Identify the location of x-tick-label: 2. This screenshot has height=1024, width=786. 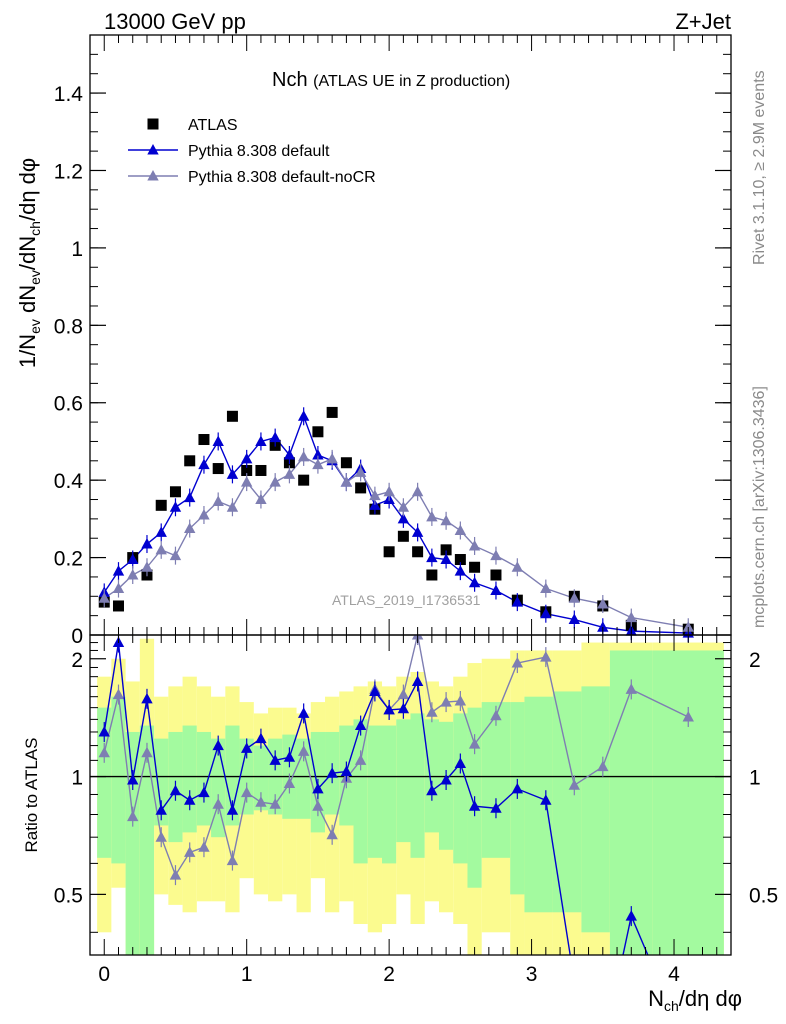
(389, 974).